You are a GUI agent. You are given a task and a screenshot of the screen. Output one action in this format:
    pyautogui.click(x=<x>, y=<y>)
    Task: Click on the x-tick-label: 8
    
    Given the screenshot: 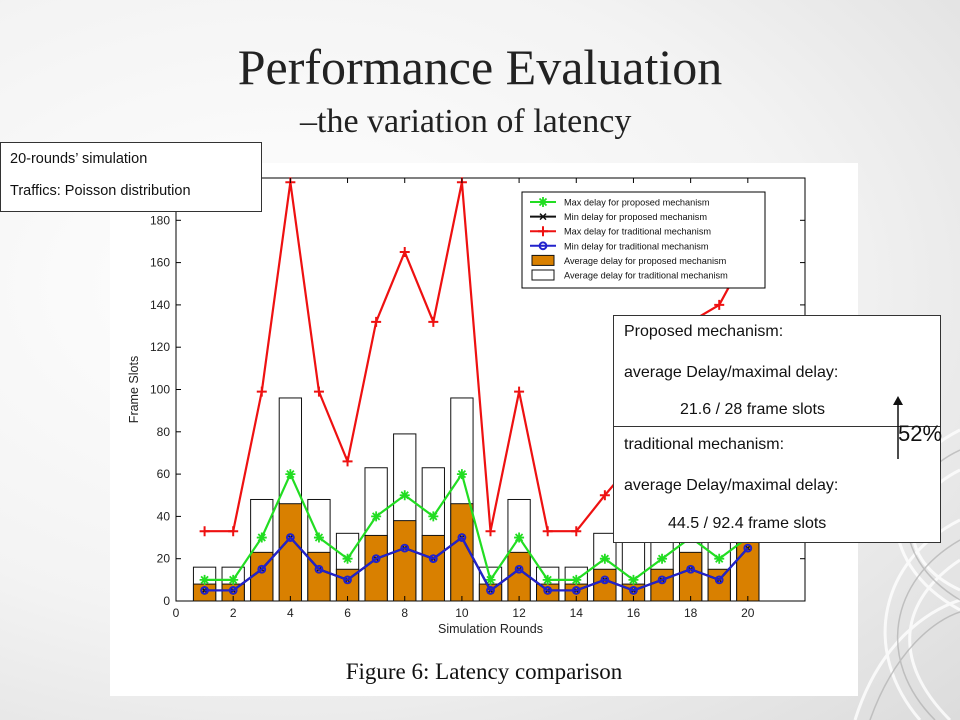 What is the action you would take?
    pyautogui.click(x=404, y=613)
    